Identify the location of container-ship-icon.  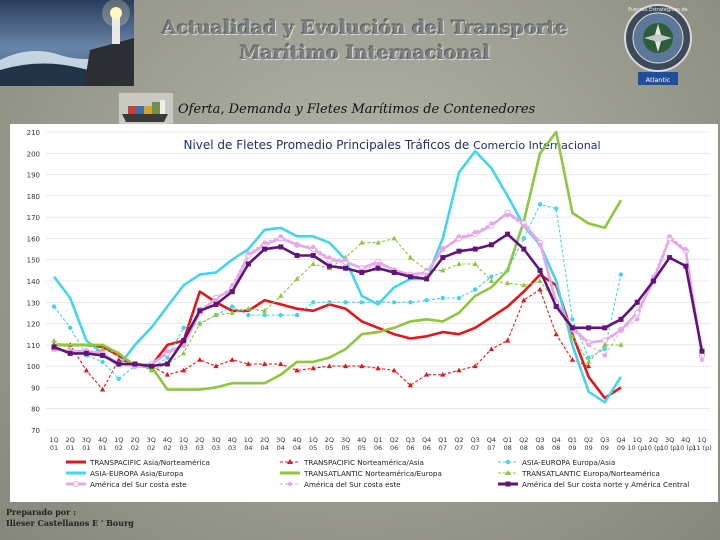
(146, 109).